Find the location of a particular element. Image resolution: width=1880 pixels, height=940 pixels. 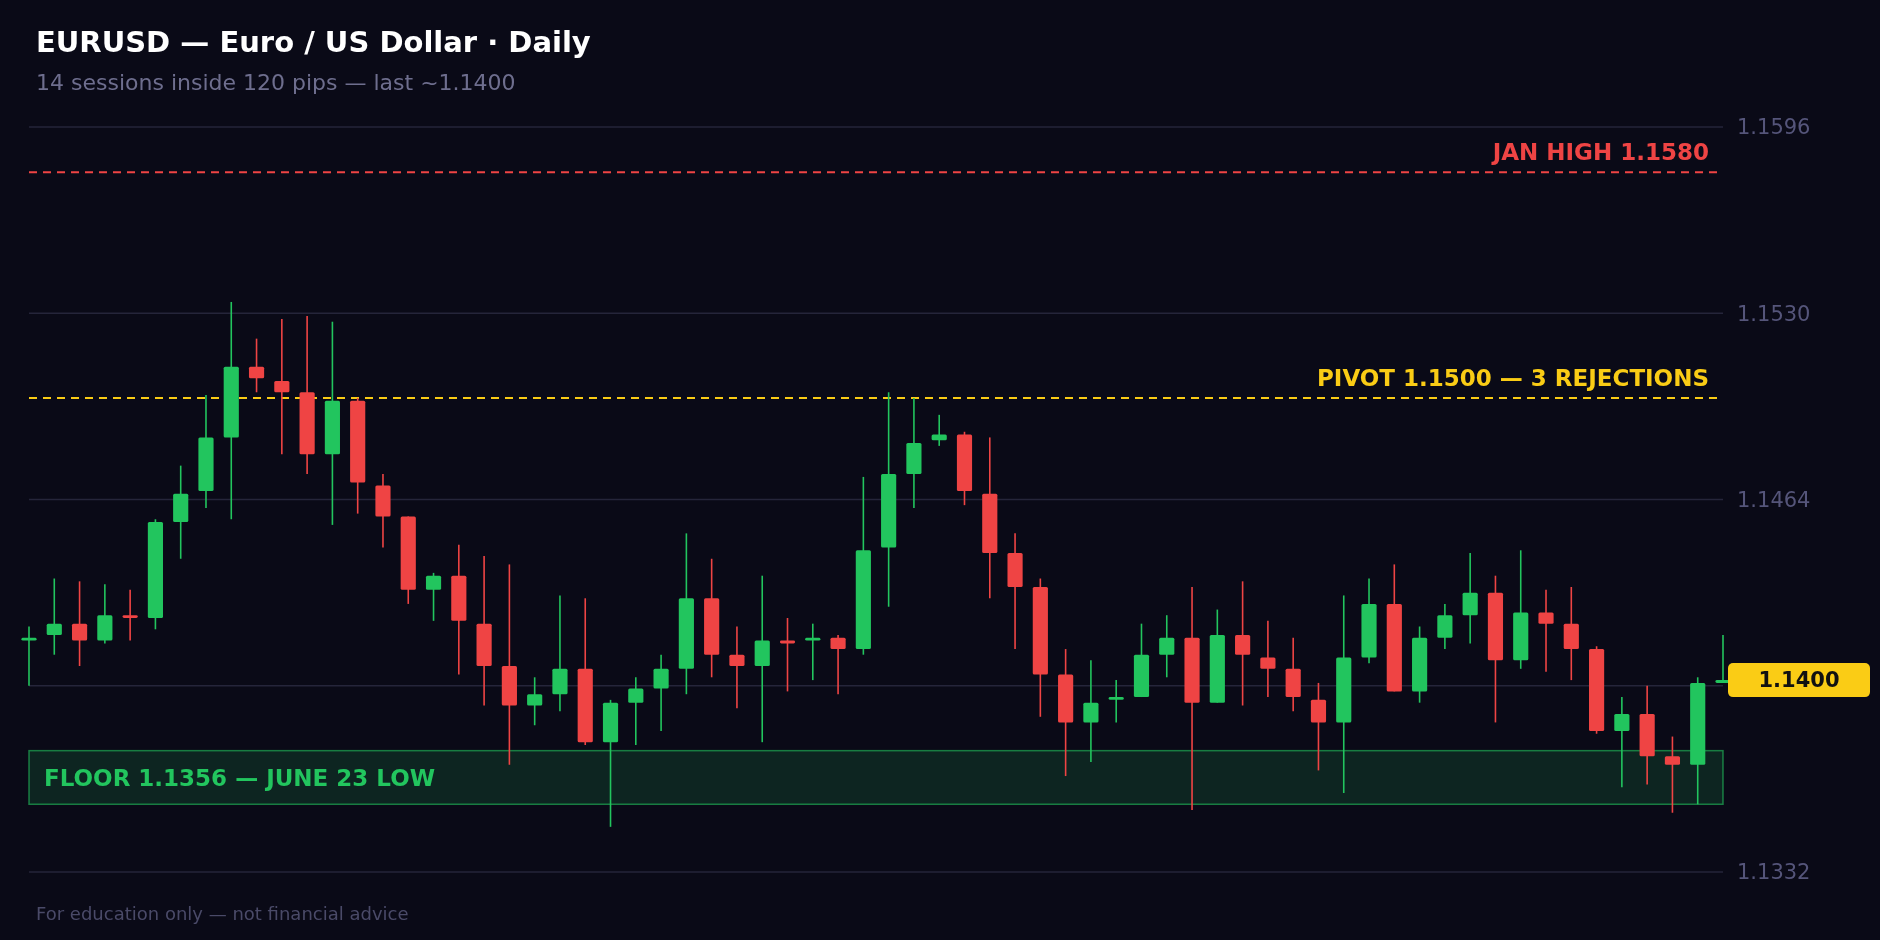

ref-line-label: JAN HIGH 1.1580 is located at coordinates (1599, 152).